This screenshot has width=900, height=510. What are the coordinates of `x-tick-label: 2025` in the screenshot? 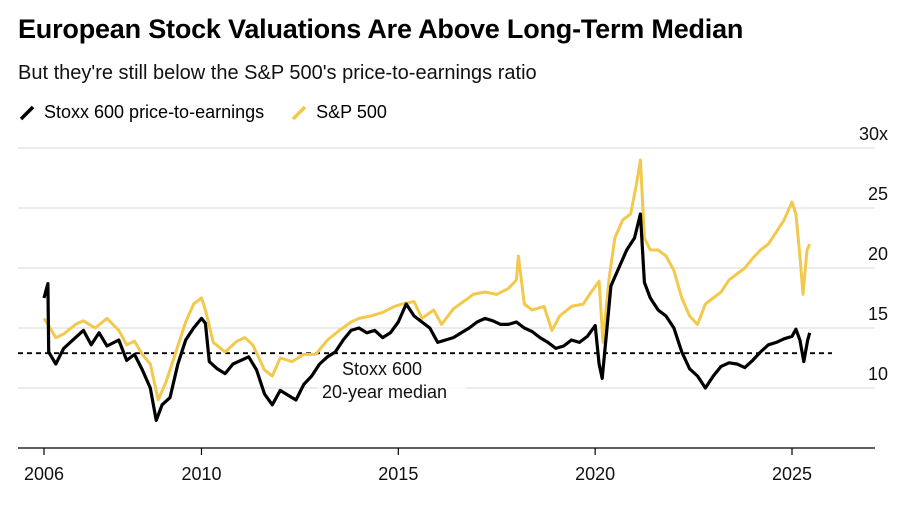 It's located at (792, 474).